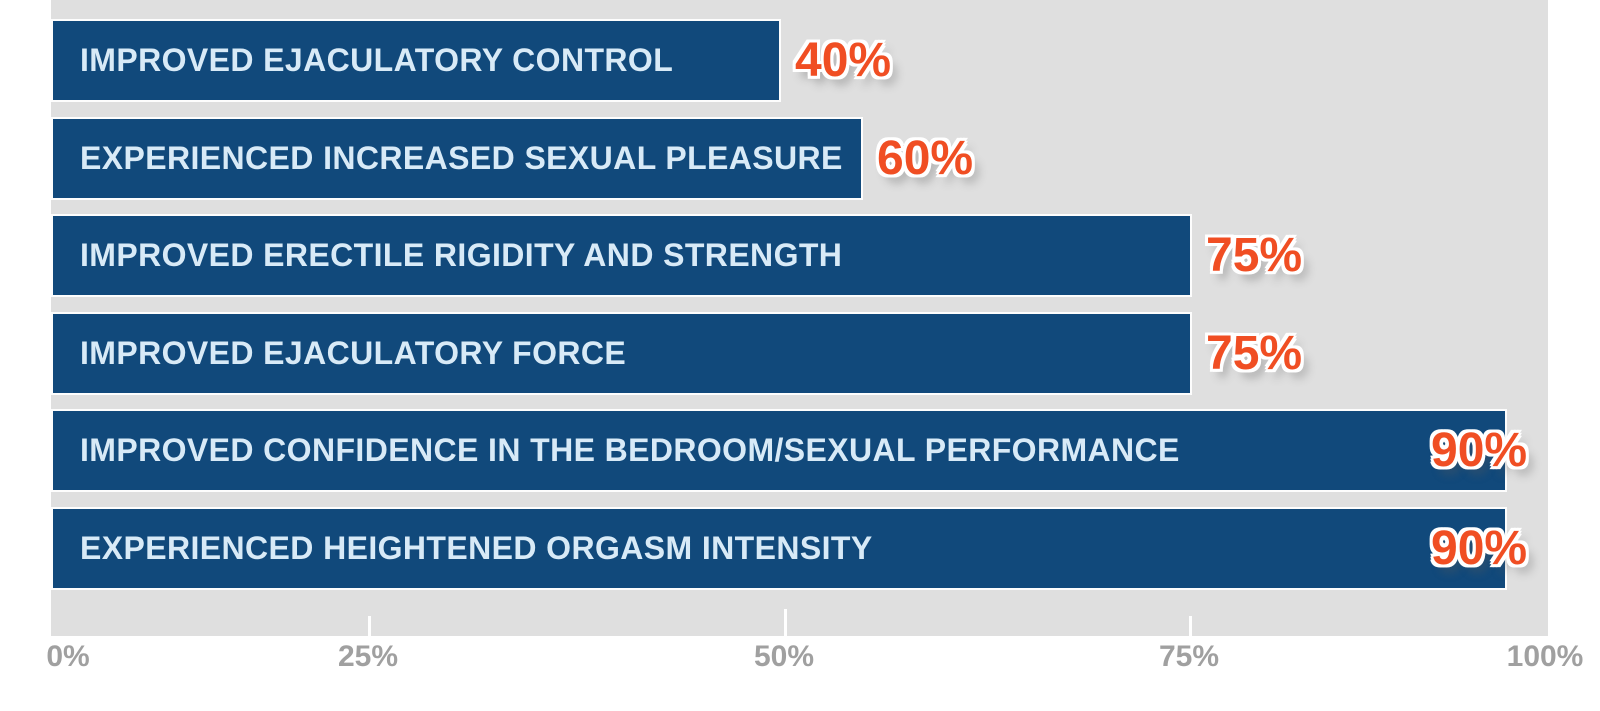 The height and width of the screenshot is (711, 1600). What do you see at coordinates (353, 352) in the screenshot?
I see `bar-category-label: IMPROVED EJACULATORY FORCE` at bounding box center [353, 352].